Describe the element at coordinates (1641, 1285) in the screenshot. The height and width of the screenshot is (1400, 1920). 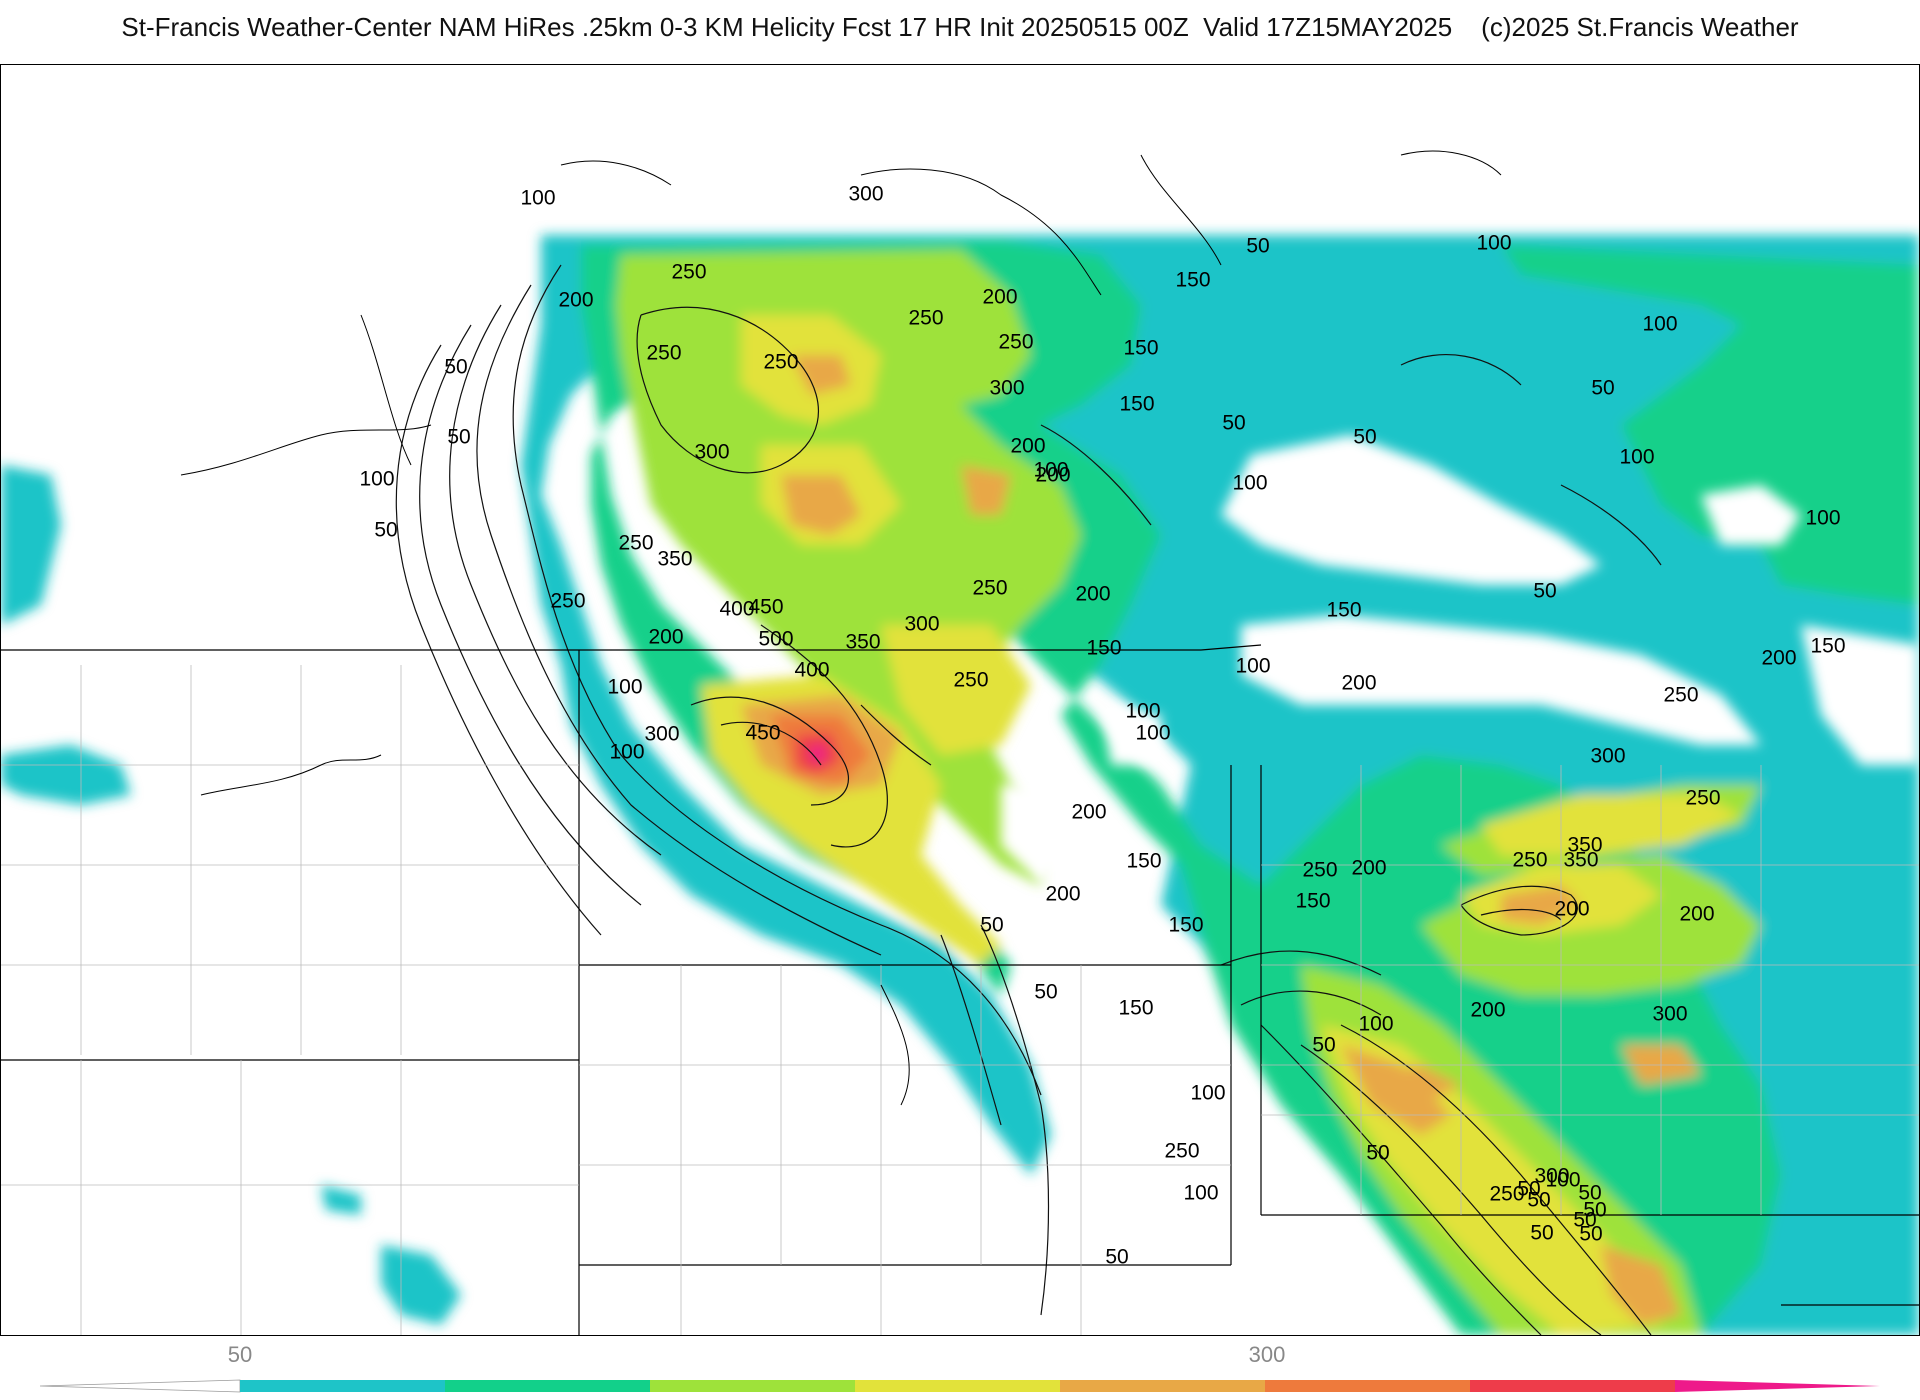
I see `fill-orange-se2` at that location.